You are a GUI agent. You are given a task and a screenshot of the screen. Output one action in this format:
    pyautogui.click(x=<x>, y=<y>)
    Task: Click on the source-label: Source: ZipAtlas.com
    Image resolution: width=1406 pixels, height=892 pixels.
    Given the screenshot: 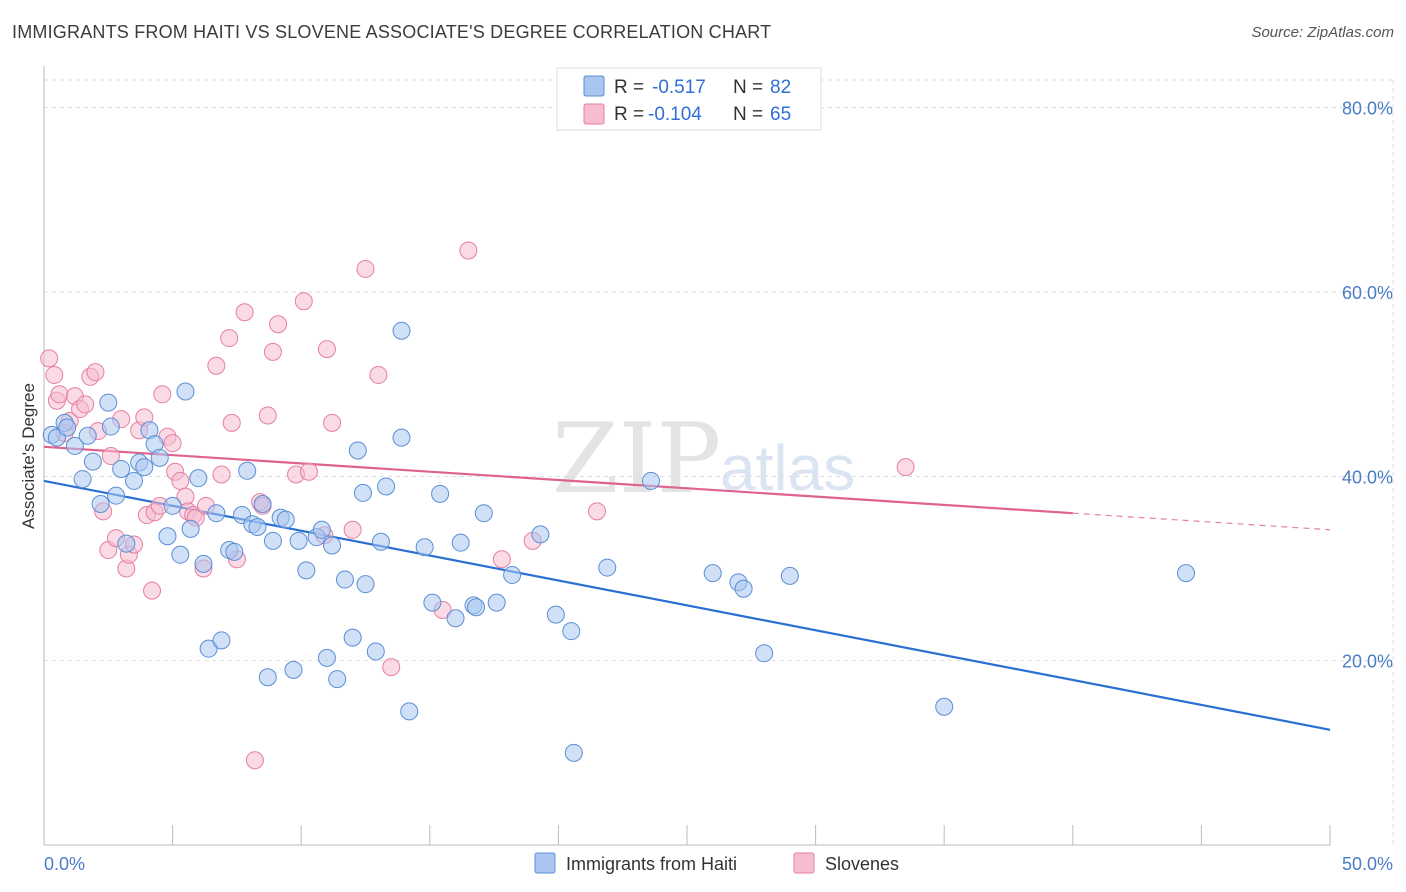 What is the action you would take?
    pyautogui.click(x=1322, y=32)
    